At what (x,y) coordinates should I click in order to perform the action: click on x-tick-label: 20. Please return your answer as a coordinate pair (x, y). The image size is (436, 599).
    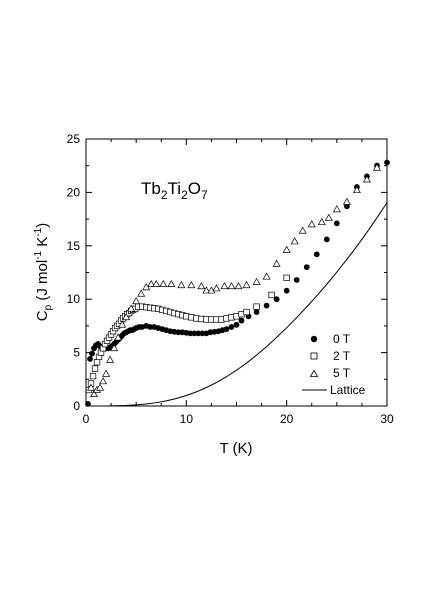
    Looking at the image, I should click on (287, 419).